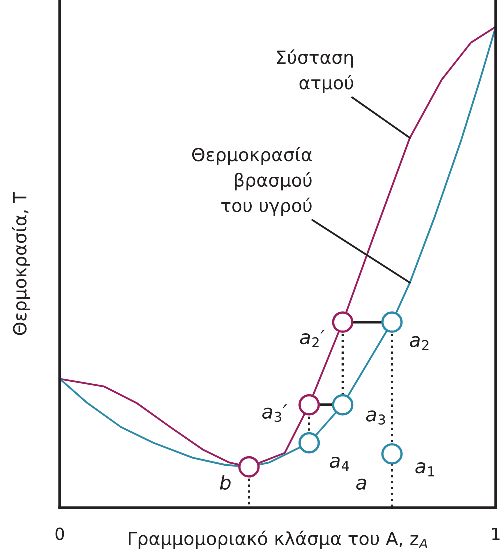  Describe the element at coordinates (425, 469) in the screenshot. I see `annotation: a$_{1}$` at that location.